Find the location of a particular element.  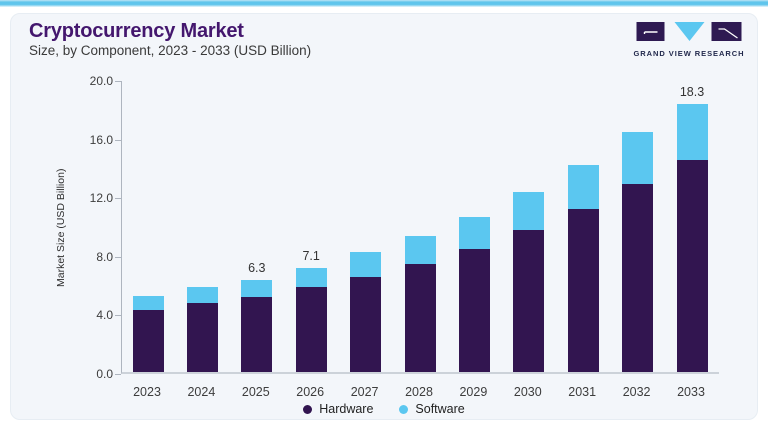

legend-label-hardware: Hardware is located at coordinates (346, 409).